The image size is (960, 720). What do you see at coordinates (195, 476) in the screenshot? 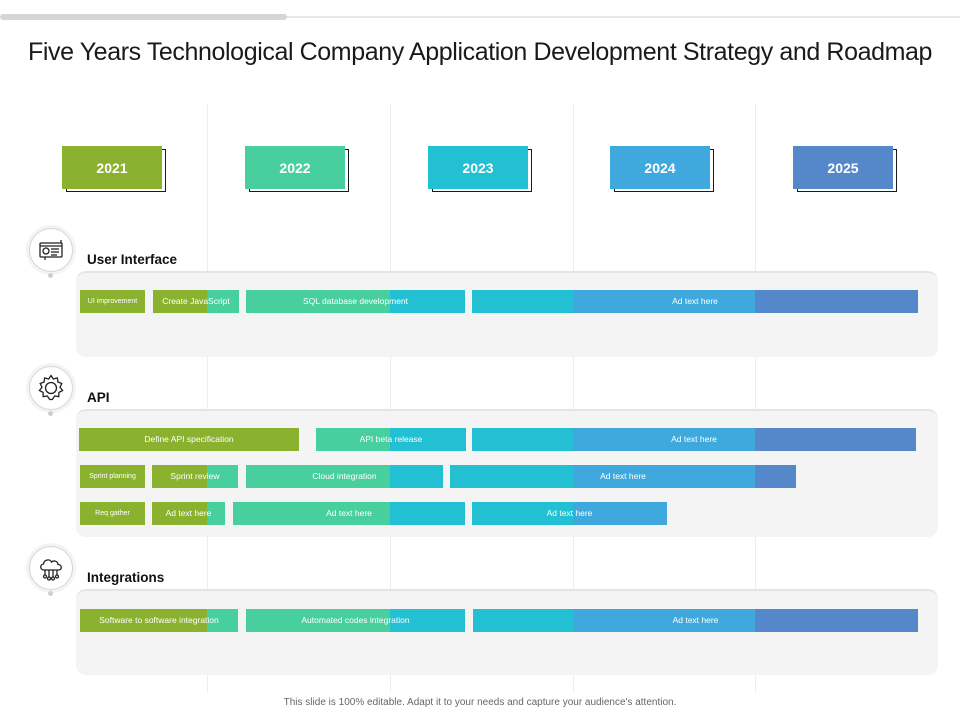
I see `roadmap-bar: Sprint review` at bounding box center [195, 476].